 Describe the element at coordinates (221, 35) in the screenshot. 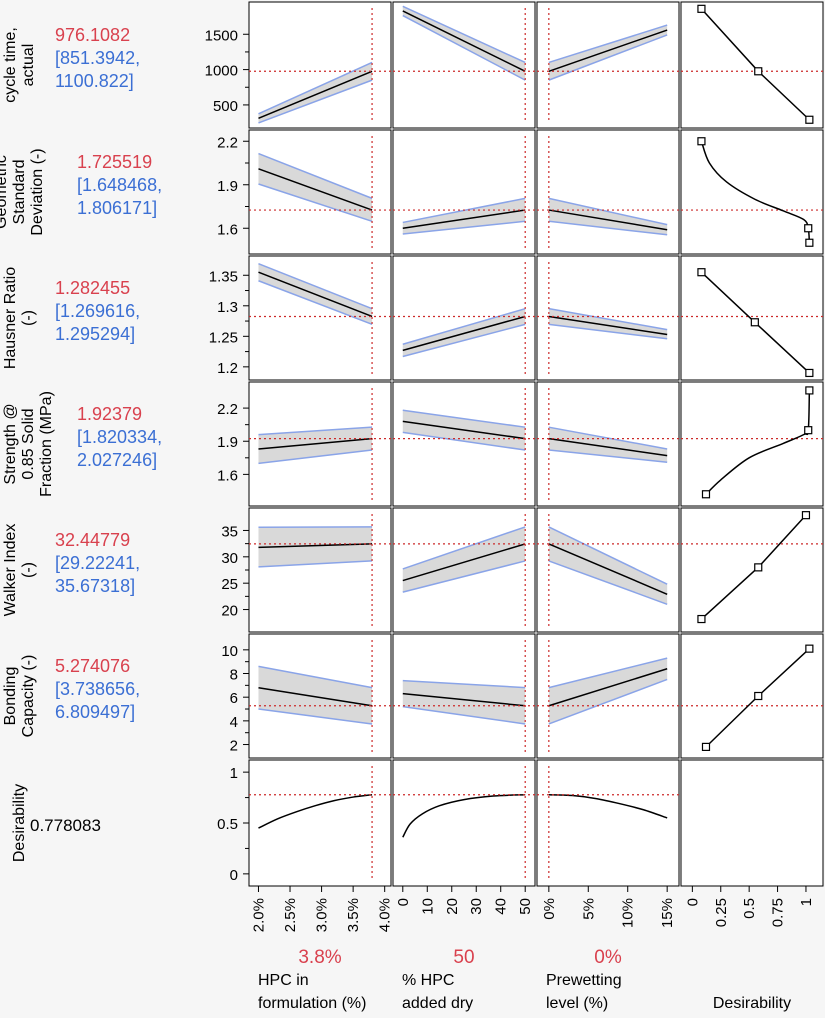

I see `y-tick-label: 1500` at that location.